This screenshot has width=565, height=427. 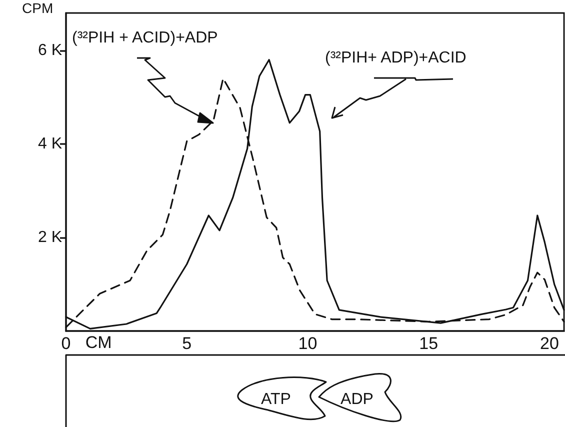 What do you see at coordinates (50, 143) in the screenshot?
I see `y-tick-label: 4 K` at bounding box center [50, 143].